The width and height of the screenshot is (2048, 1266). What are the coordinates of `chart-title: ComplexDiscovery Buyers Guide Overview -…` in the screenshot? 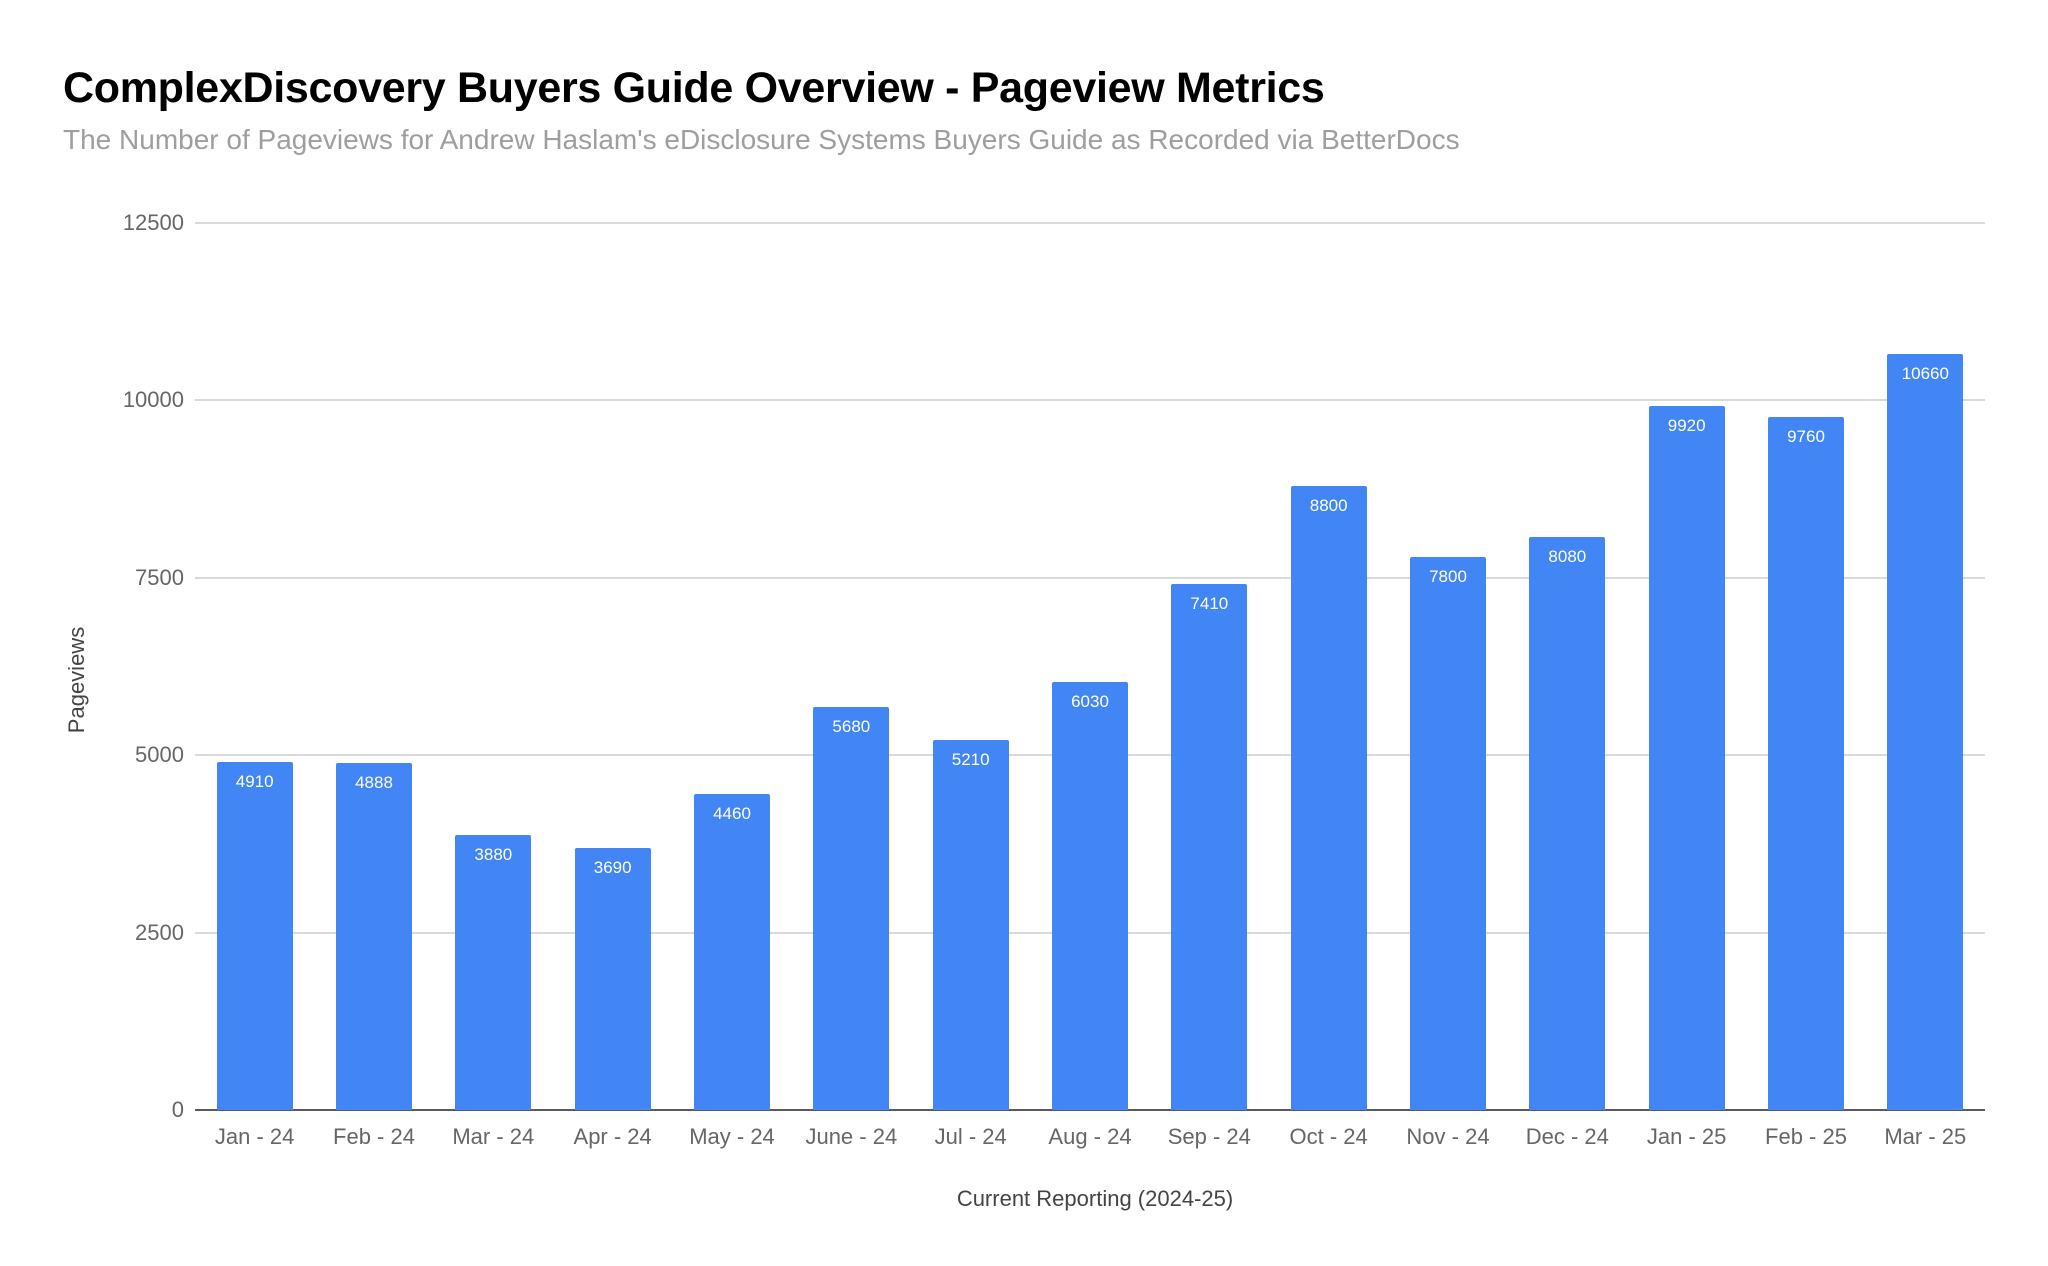 It's located at (694, 88).